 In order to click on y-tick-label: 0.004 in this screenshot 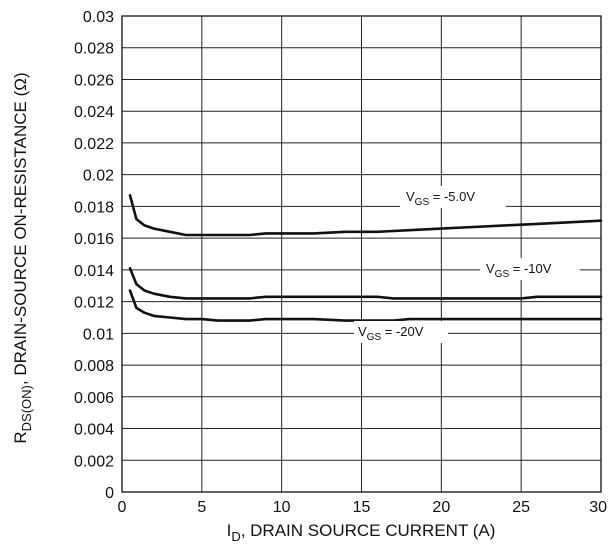, I will do `click(94, 430)`.